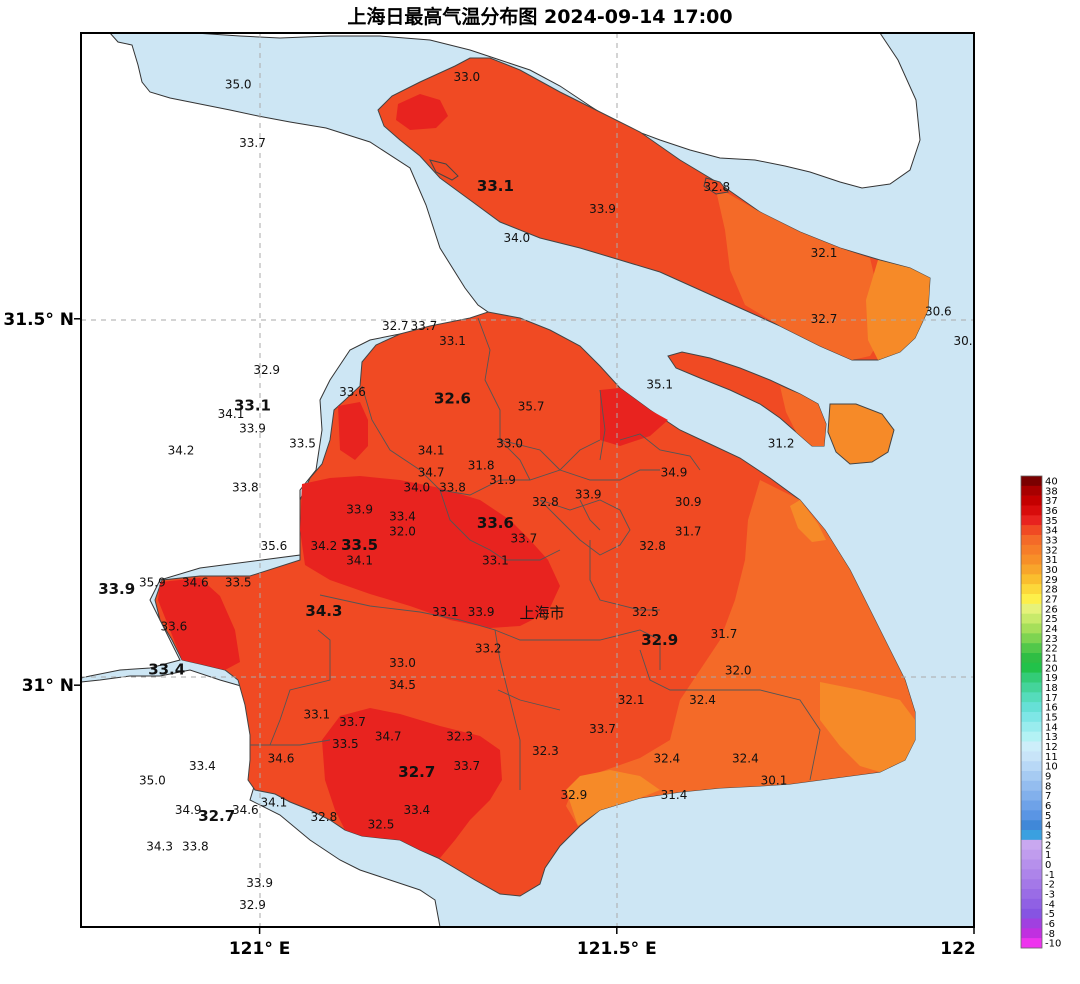 The width and height of the screenshot is (1080, 984). What do you see at coordinates (1050, 875) in the screenshot?
I see `colorbar-label: -1` at bounding box center [1050, 875].